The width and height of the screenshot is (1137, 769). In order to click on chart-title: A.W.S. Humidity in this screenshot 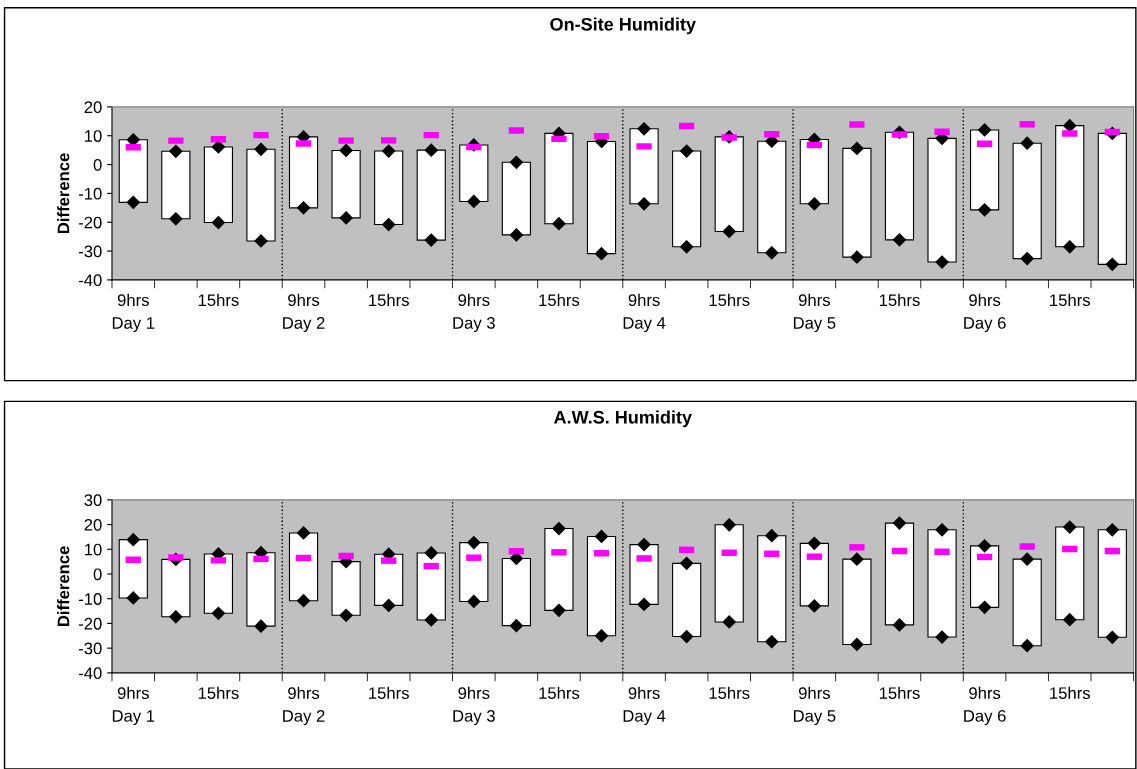, I will do `click(623, 419)`.